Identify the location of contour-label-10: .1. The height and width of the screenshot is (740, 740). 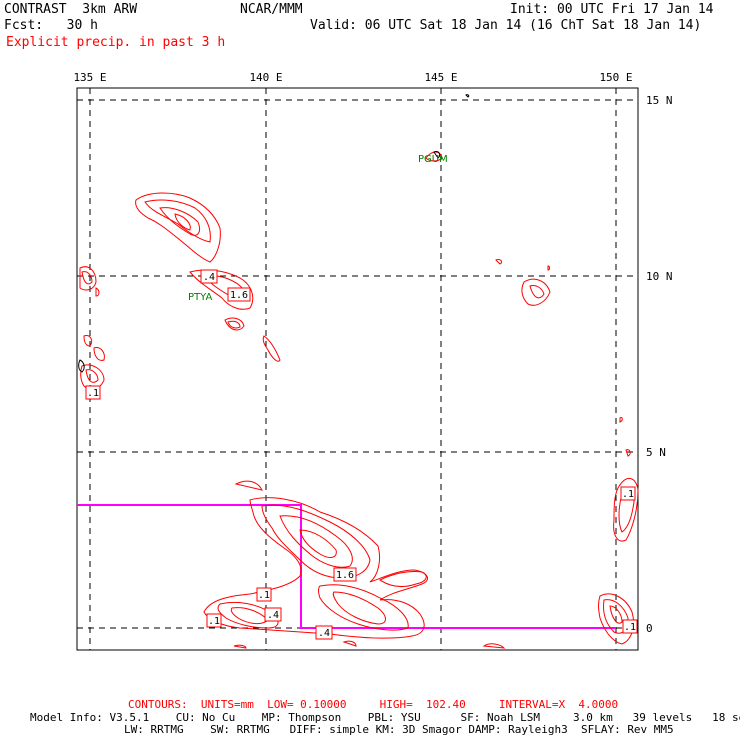
(630, 626).